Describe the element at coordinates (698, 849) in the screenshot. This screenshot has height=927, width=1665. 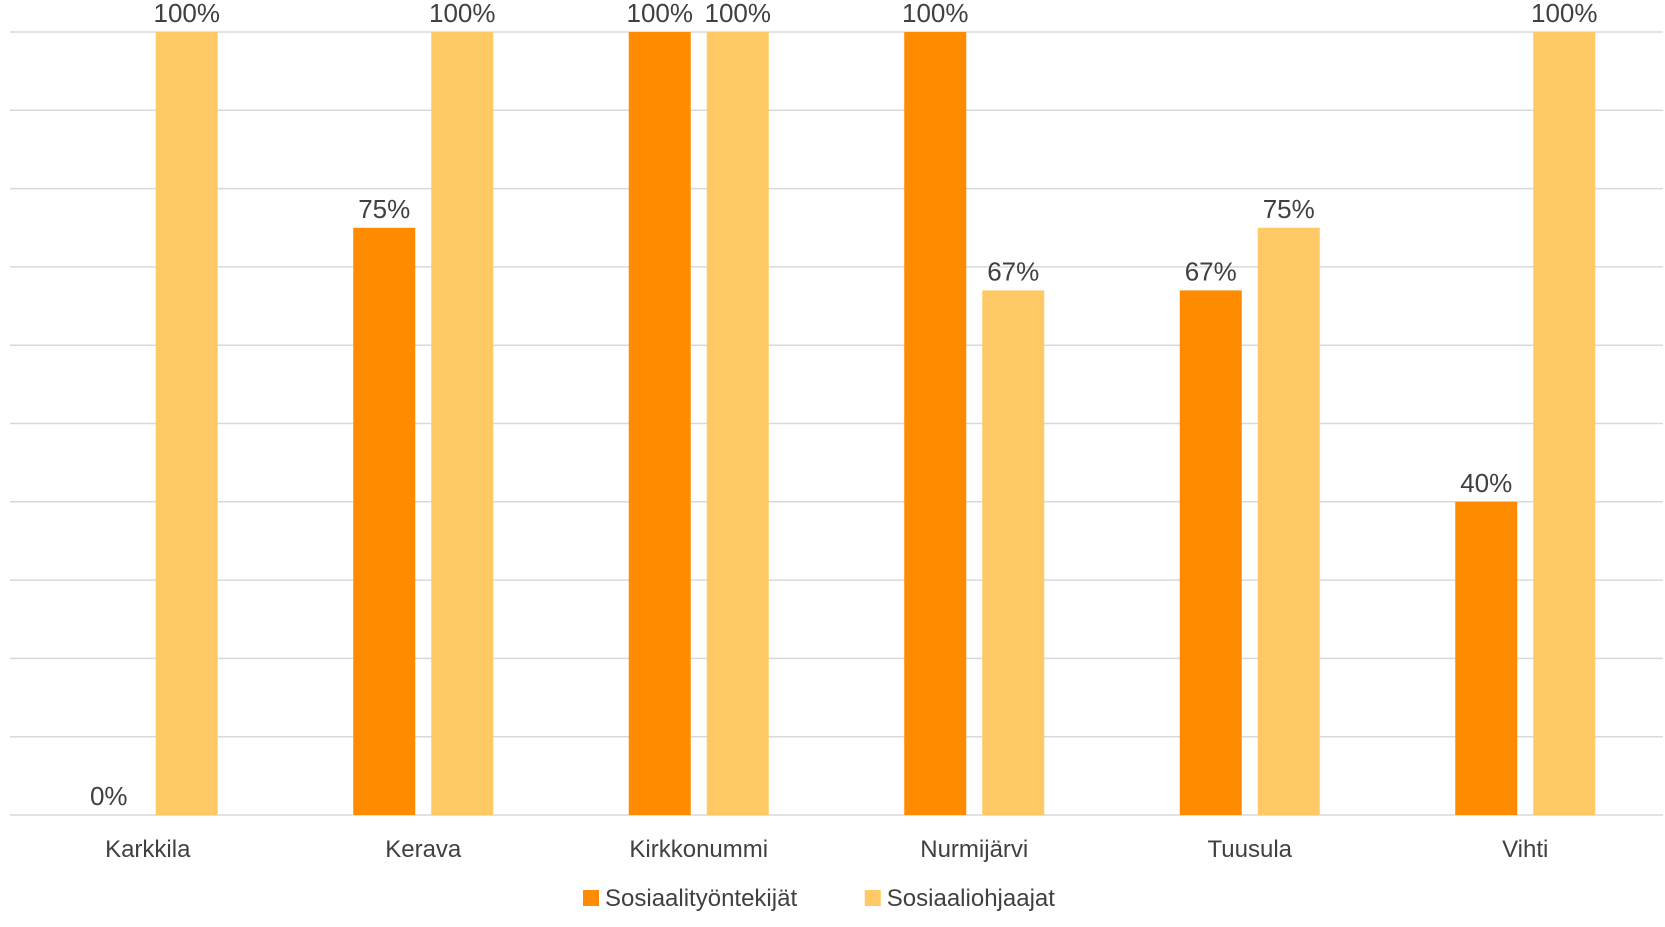
I see `category-label: Kirkkonummi` at that location.